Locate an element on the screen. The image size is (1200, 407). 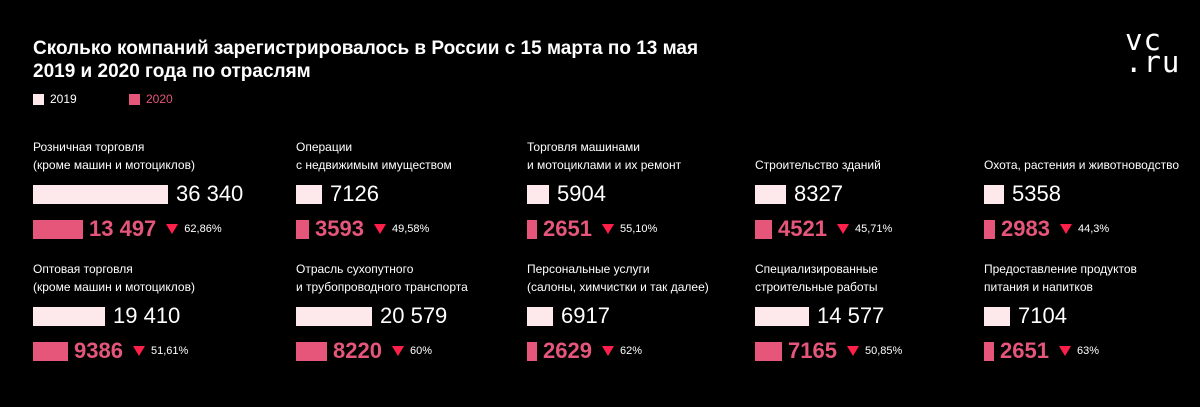
change-percent: 60% is located at coordinates (420, 351).